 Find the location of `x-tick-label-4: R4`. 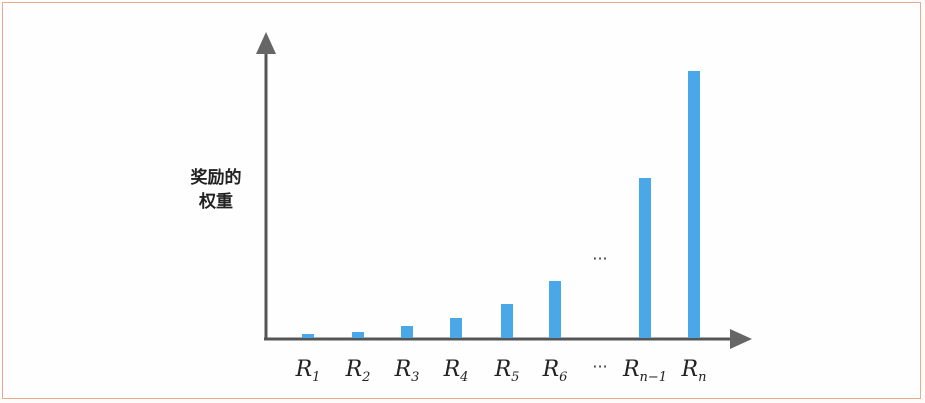

x-tick-label-4: R4 is located at coordinates (456, 371).